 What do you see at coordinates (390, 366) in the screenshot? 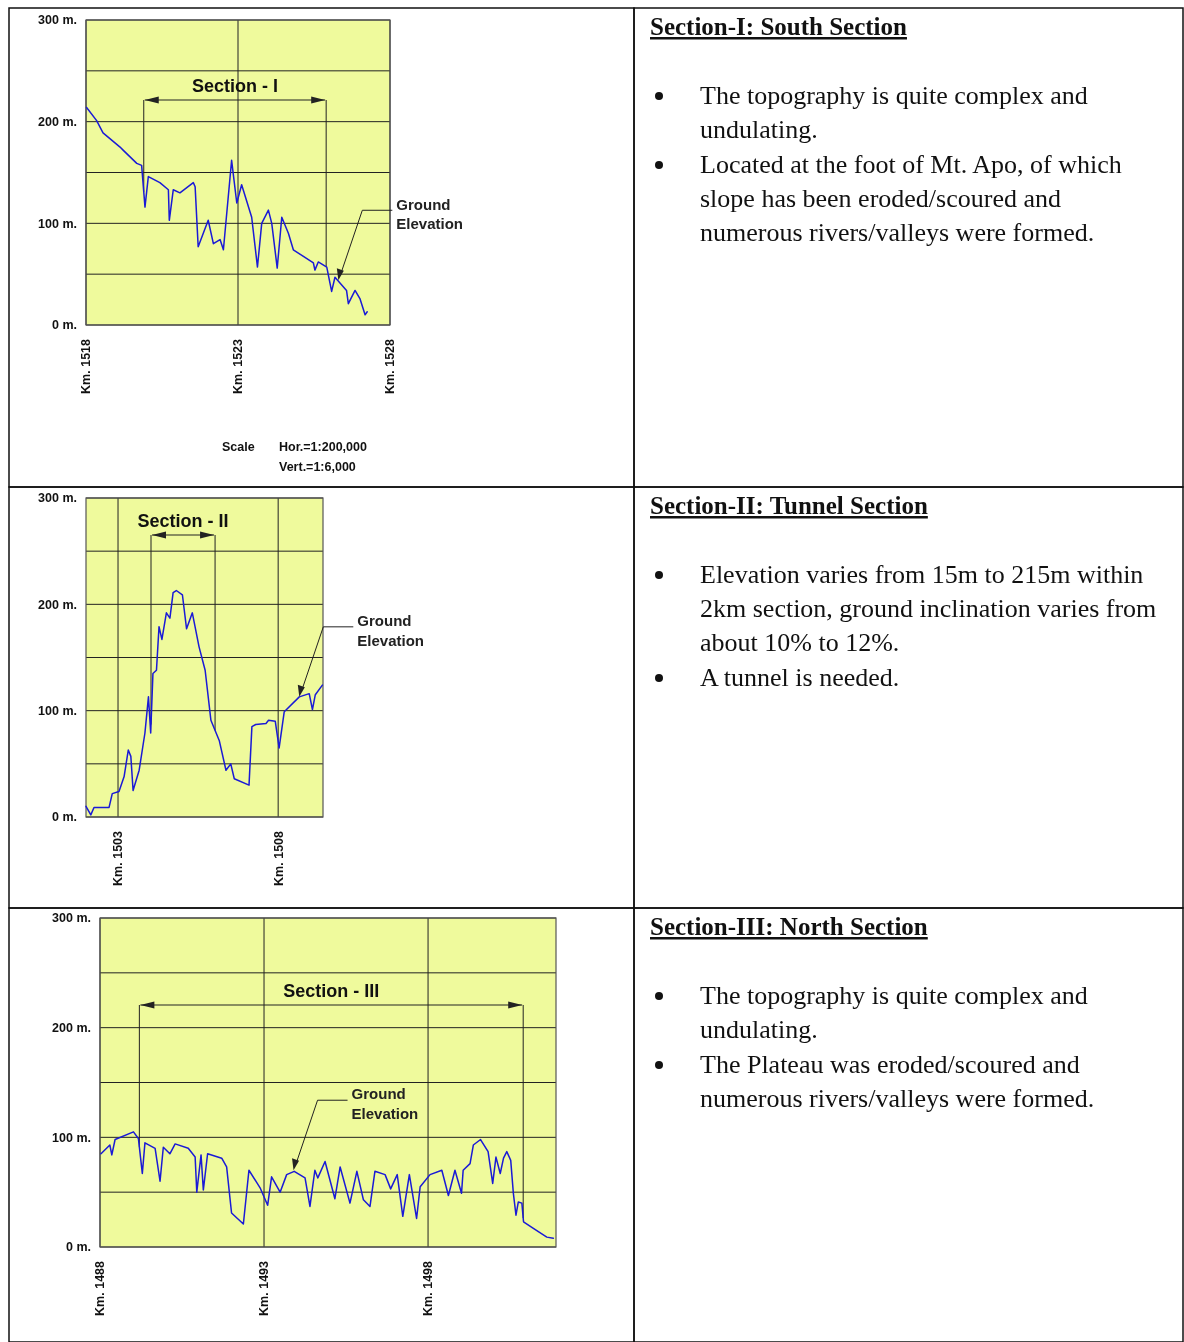
I see `x-tick-label: Km. 1528` at bounding box center [390, 366].